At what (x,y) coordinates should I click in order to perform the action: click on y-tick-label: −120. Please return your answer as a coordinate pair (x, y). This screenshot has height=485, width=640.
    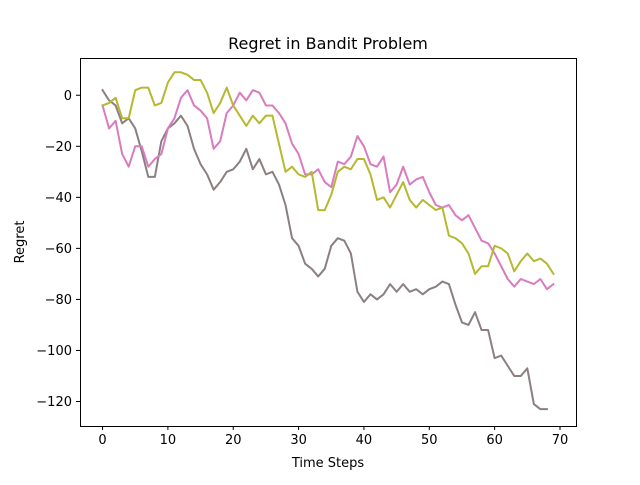
    Looking at the image, I should click on (54, 402).